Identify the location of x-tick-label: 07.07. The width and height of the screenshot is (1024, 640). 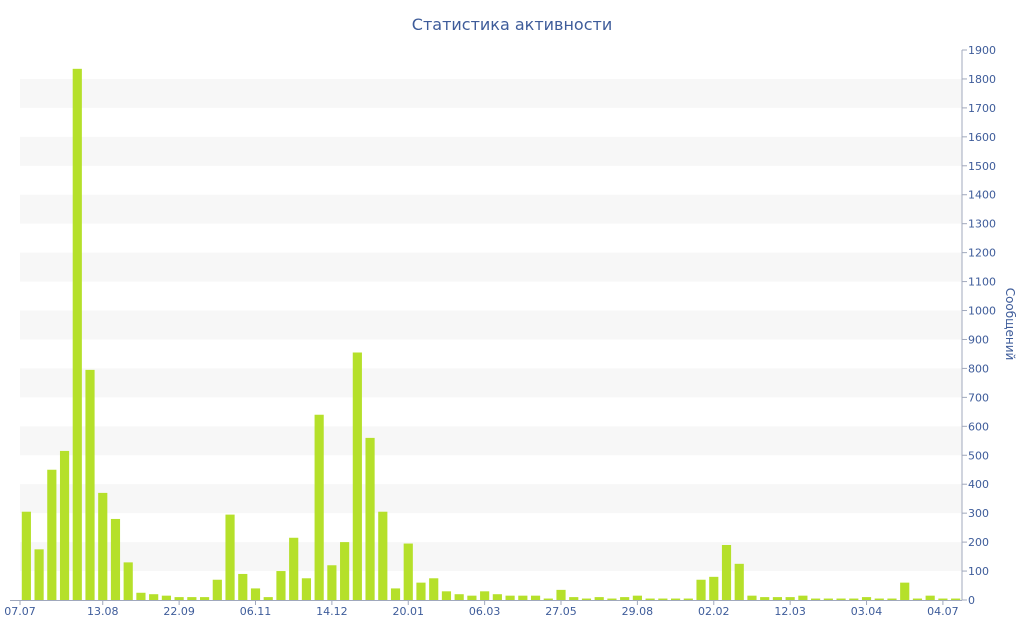
(20, 611).